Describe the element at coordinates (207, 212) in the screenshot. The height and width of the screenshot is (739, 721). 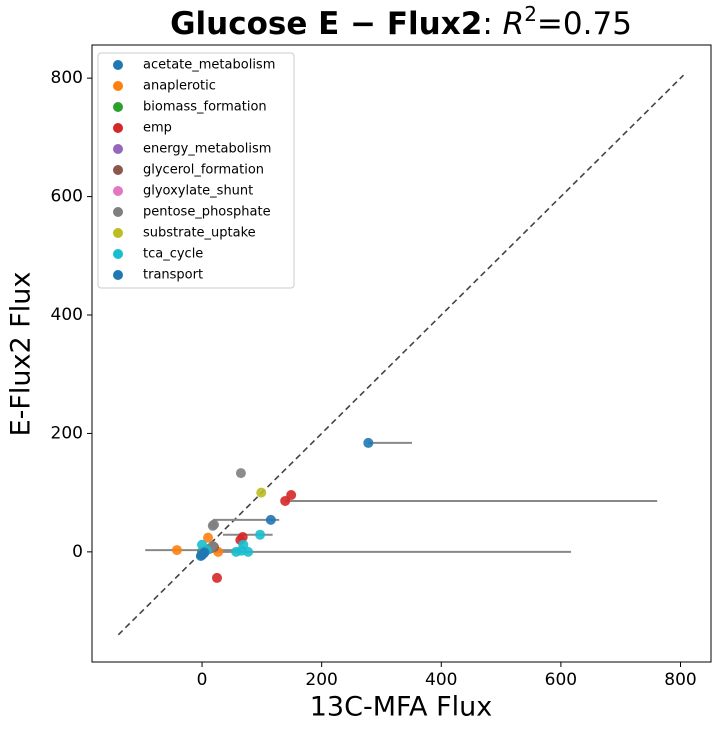
I see `legend-label: pentose_phosphate` at that location.